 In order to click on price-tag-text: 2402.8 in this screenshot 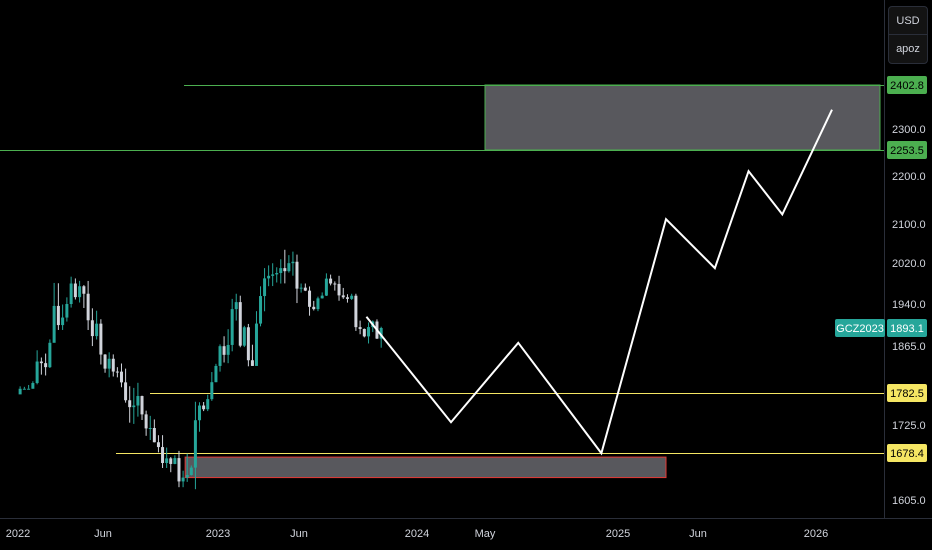, I will do `click(907, 86)`.